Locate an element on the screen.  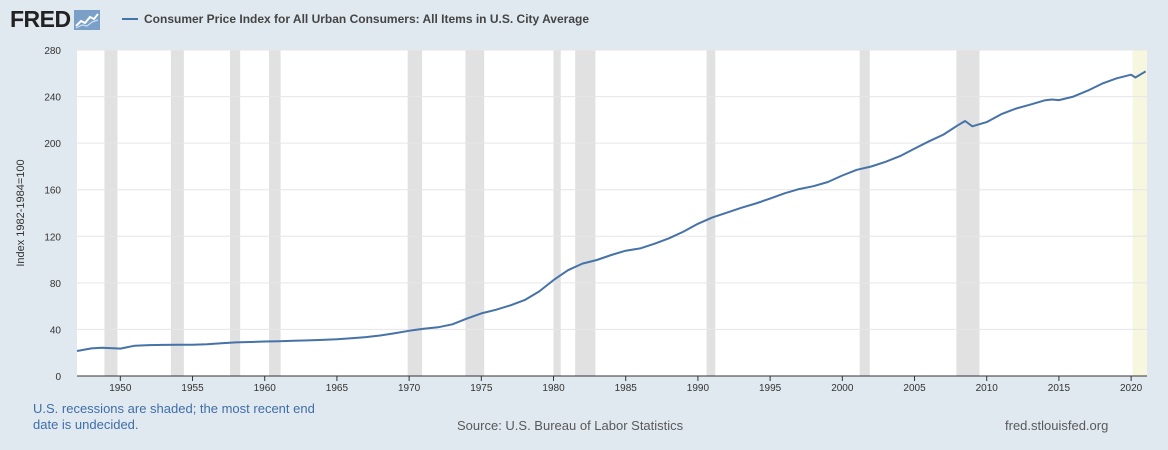
x-tick-label: 1960 is located at coordinates (265, 388).